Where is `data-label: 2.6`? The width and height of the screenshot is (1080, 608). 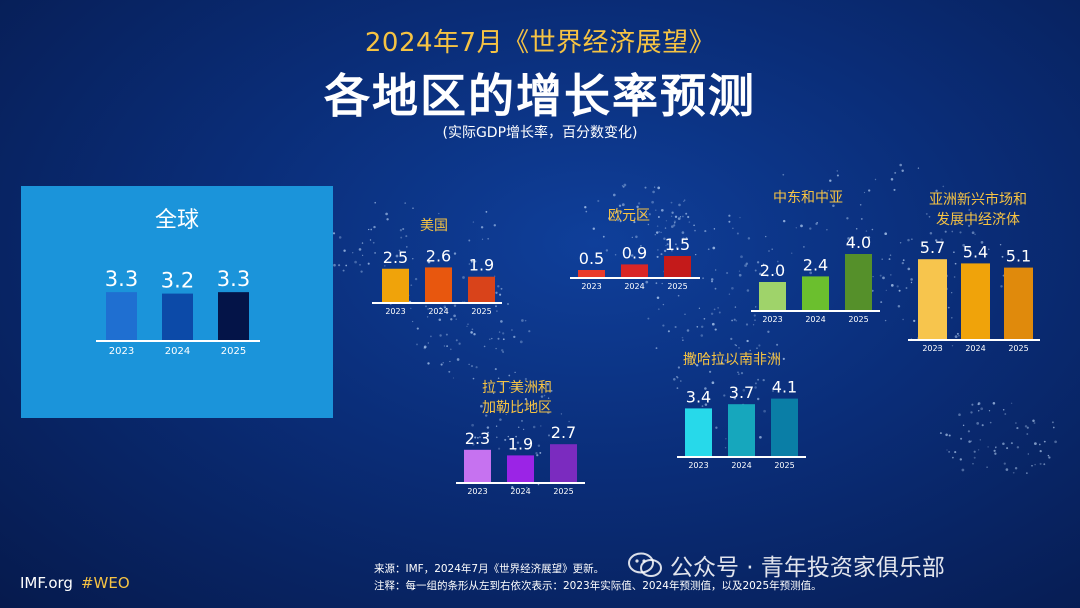
data-label: 2.6 is located at coordinates (438, 255).